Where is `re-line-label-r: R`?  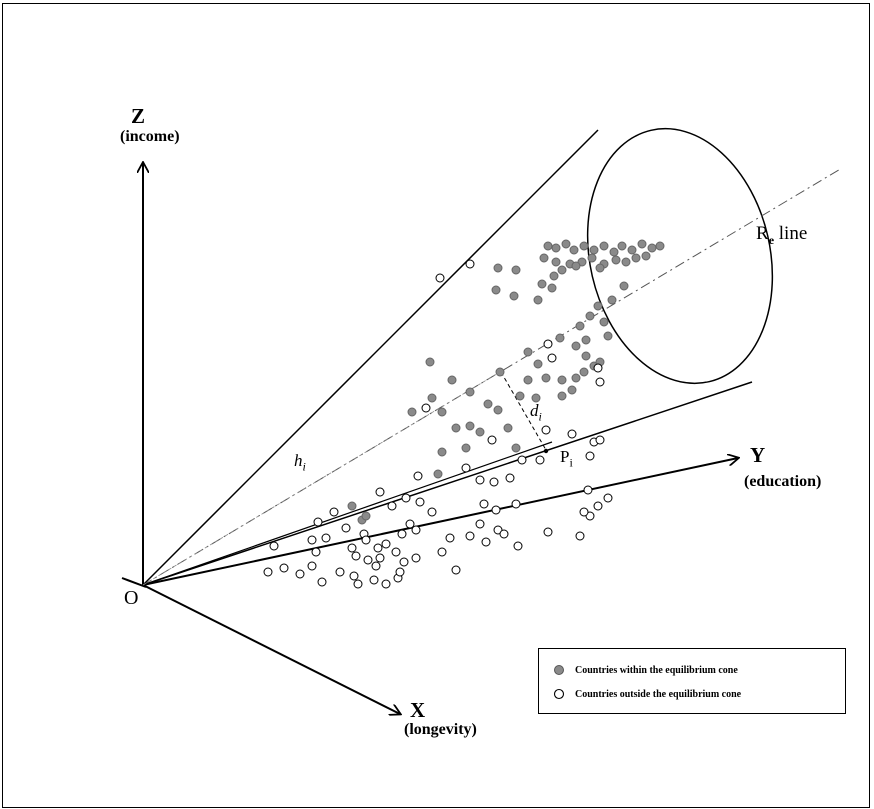
re-line-label-r: R is located at coordinates (762, 233).